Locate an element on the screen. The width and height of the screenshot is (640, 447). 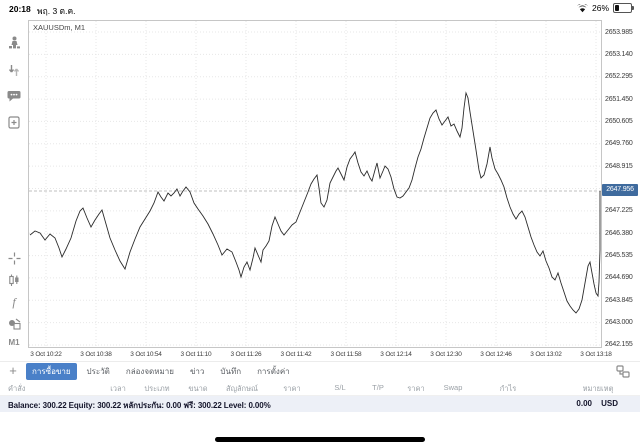
time-tick-label: 3 Oct 10:38 is located at coordinates (96, 354).